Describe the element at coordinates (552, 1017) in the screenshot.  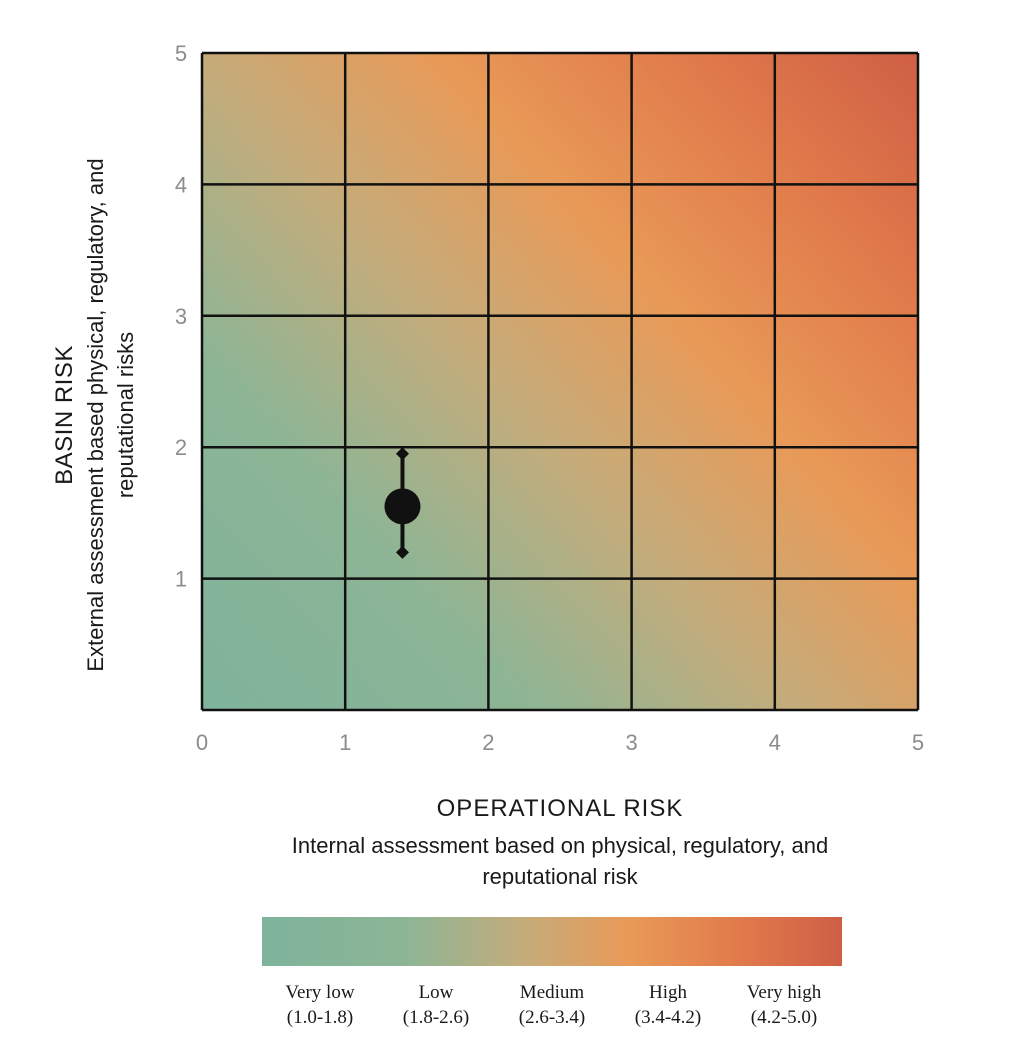
I see `legend-range: (2.6-3.4)` at that location.